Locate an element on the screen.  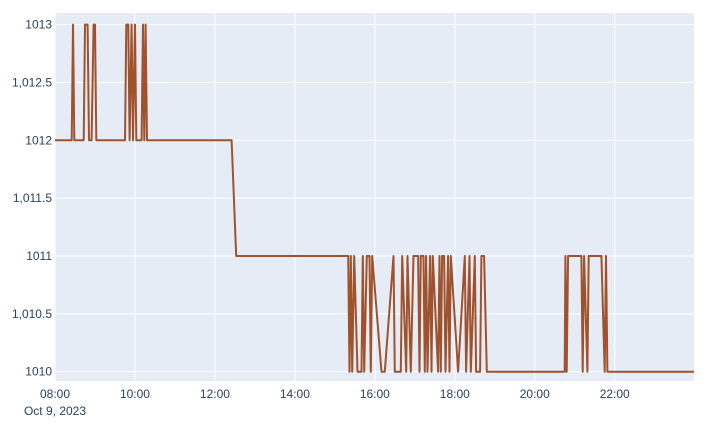
x-tick-label: 10:00 is located at coordinates (135, 394).